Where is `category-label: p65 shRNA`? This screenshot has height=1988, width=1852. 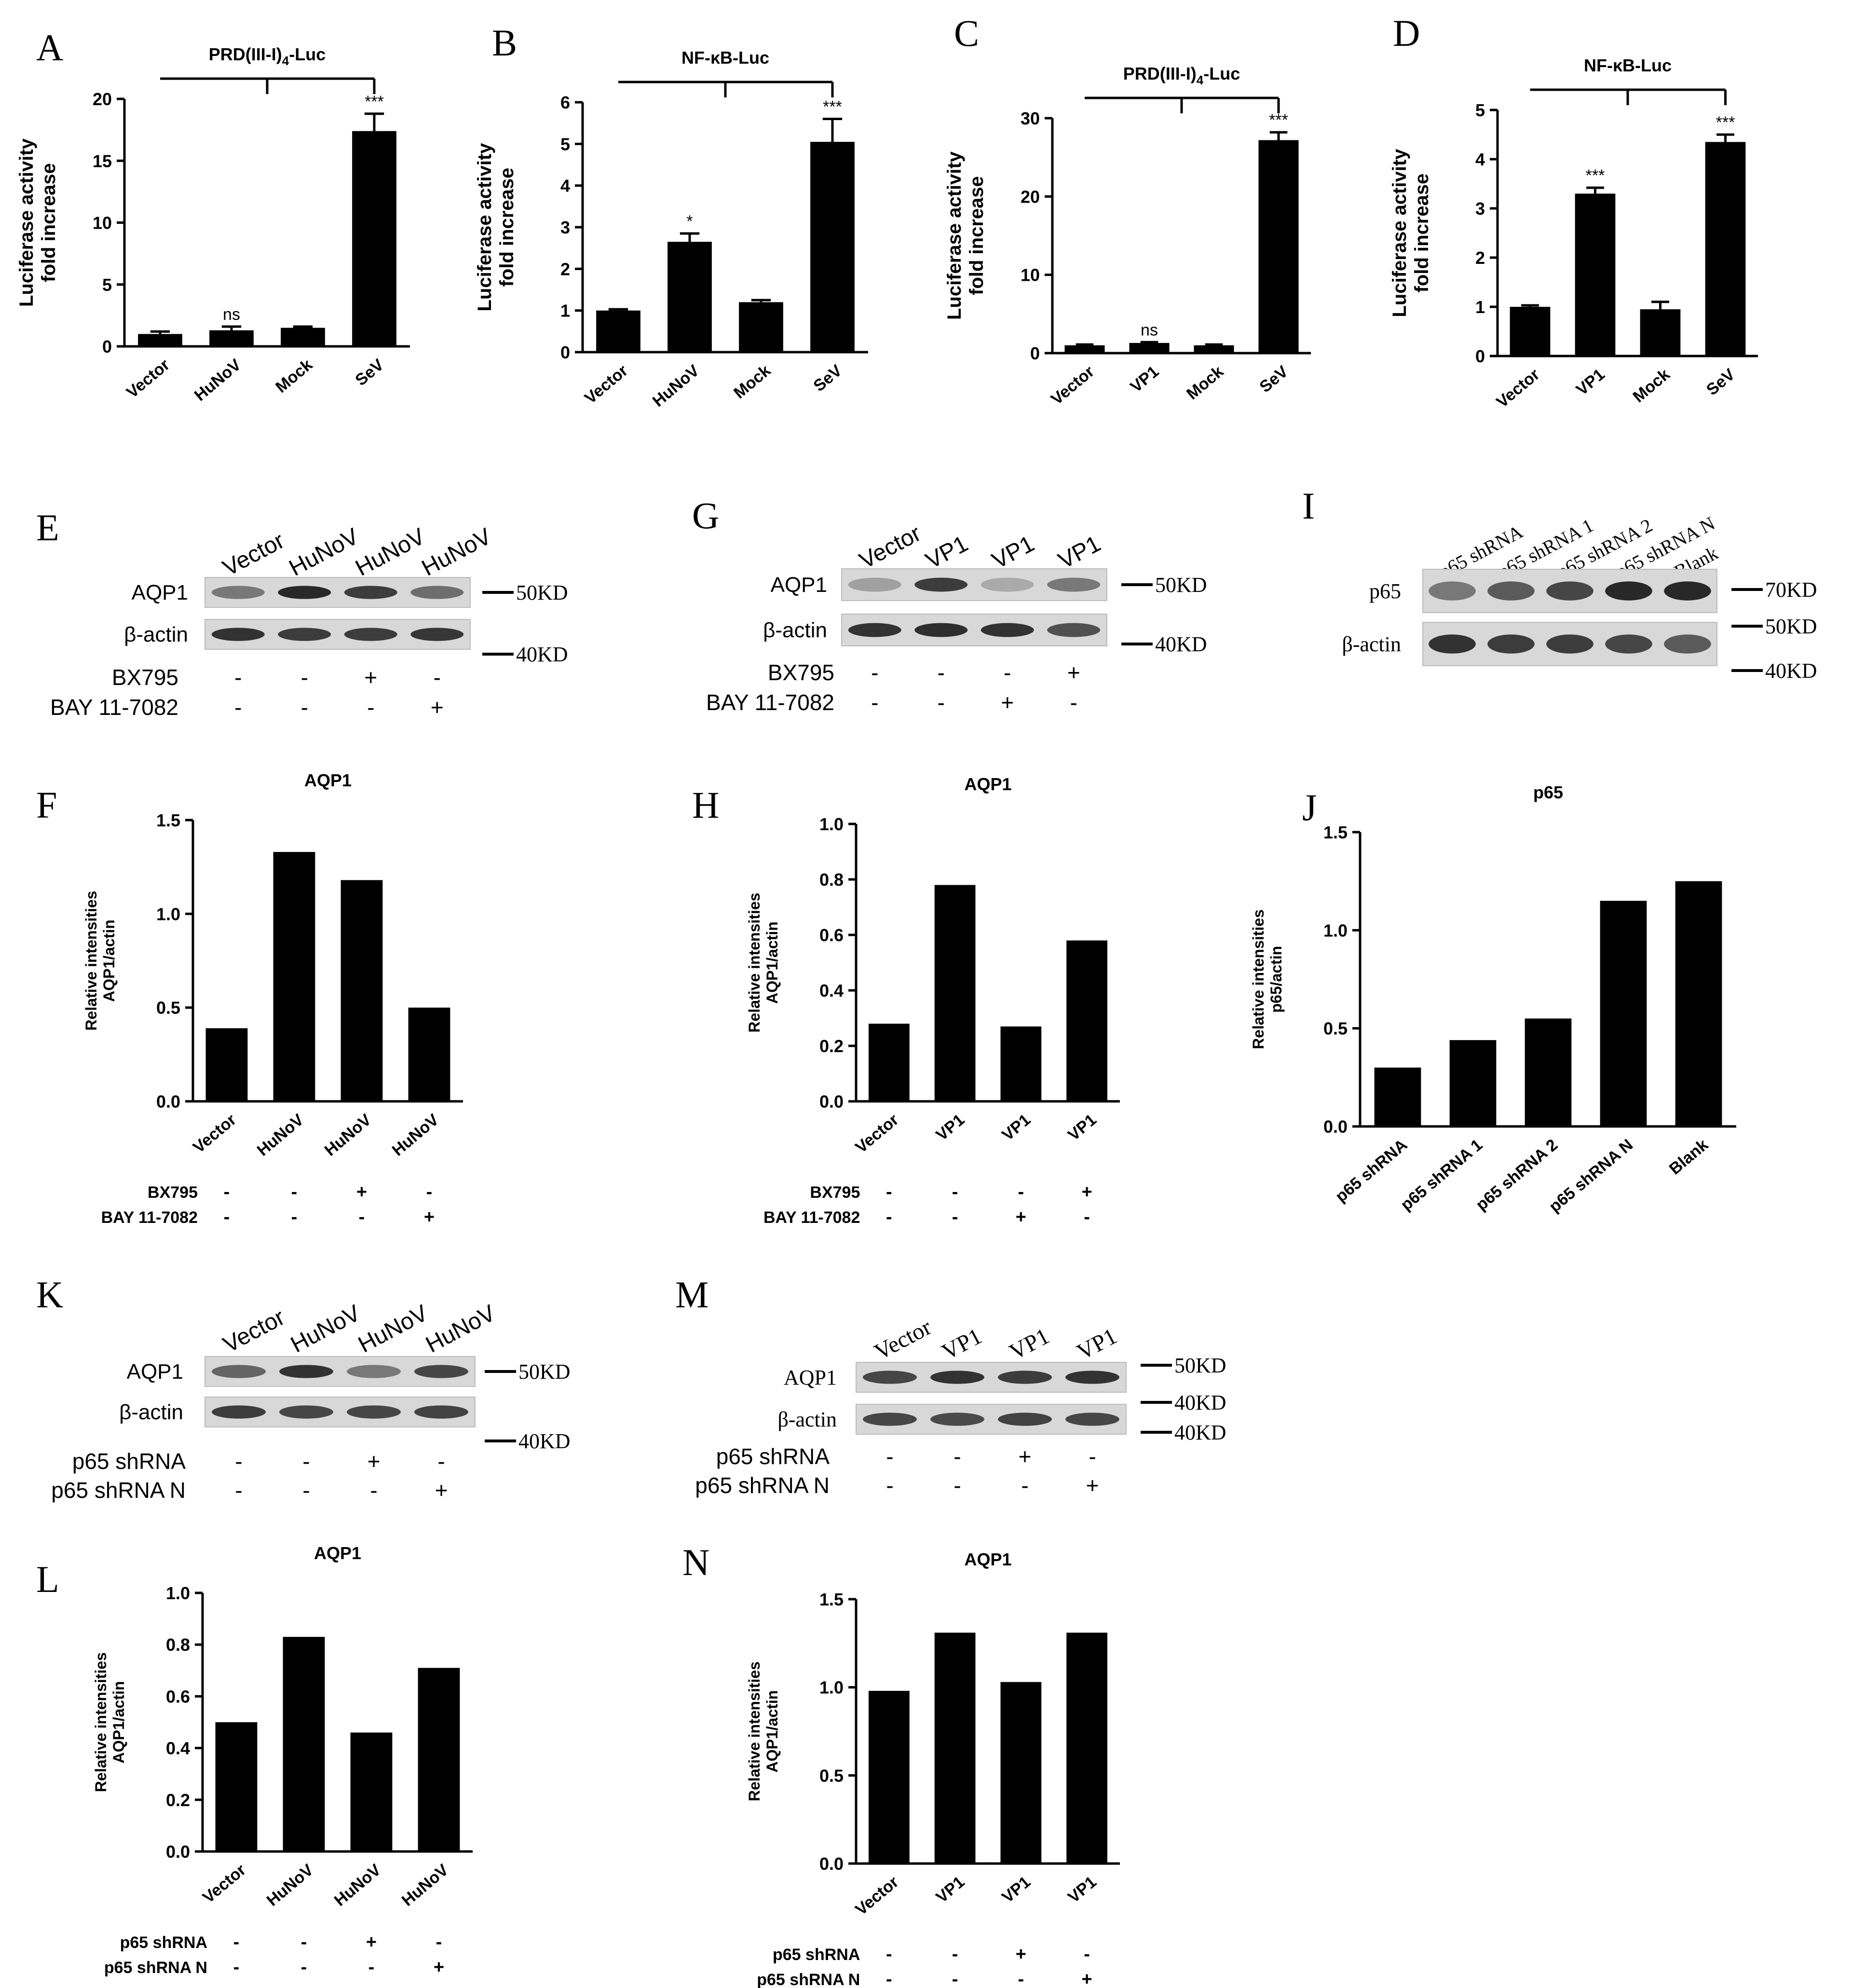
category-label: p65 shRNA is located at coordinates (1372, 1171).